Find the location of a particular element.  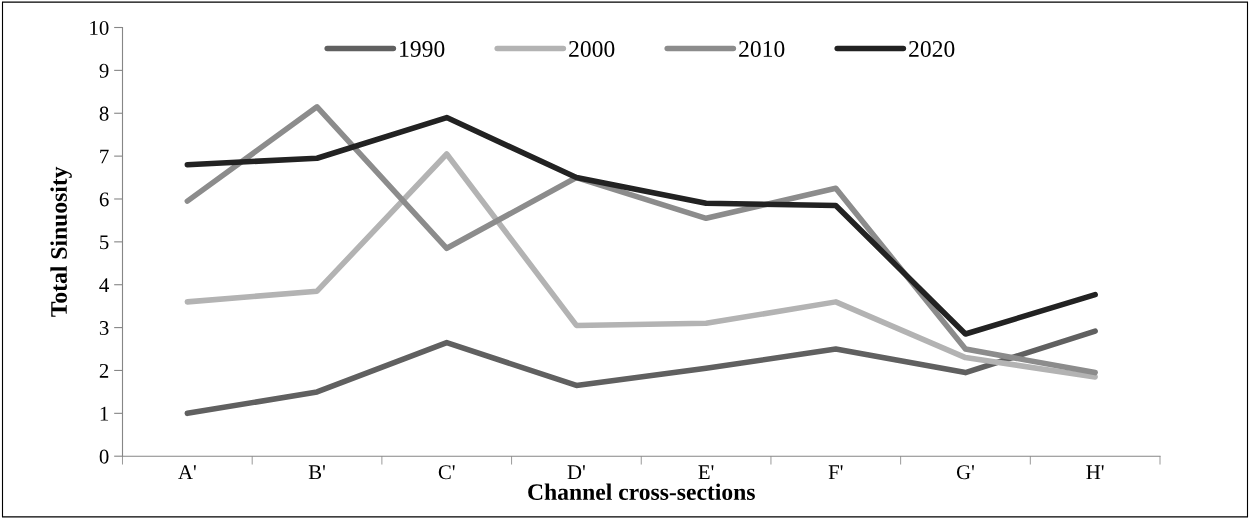

y-tick-label: 2 is located at coordinates (104, 370).